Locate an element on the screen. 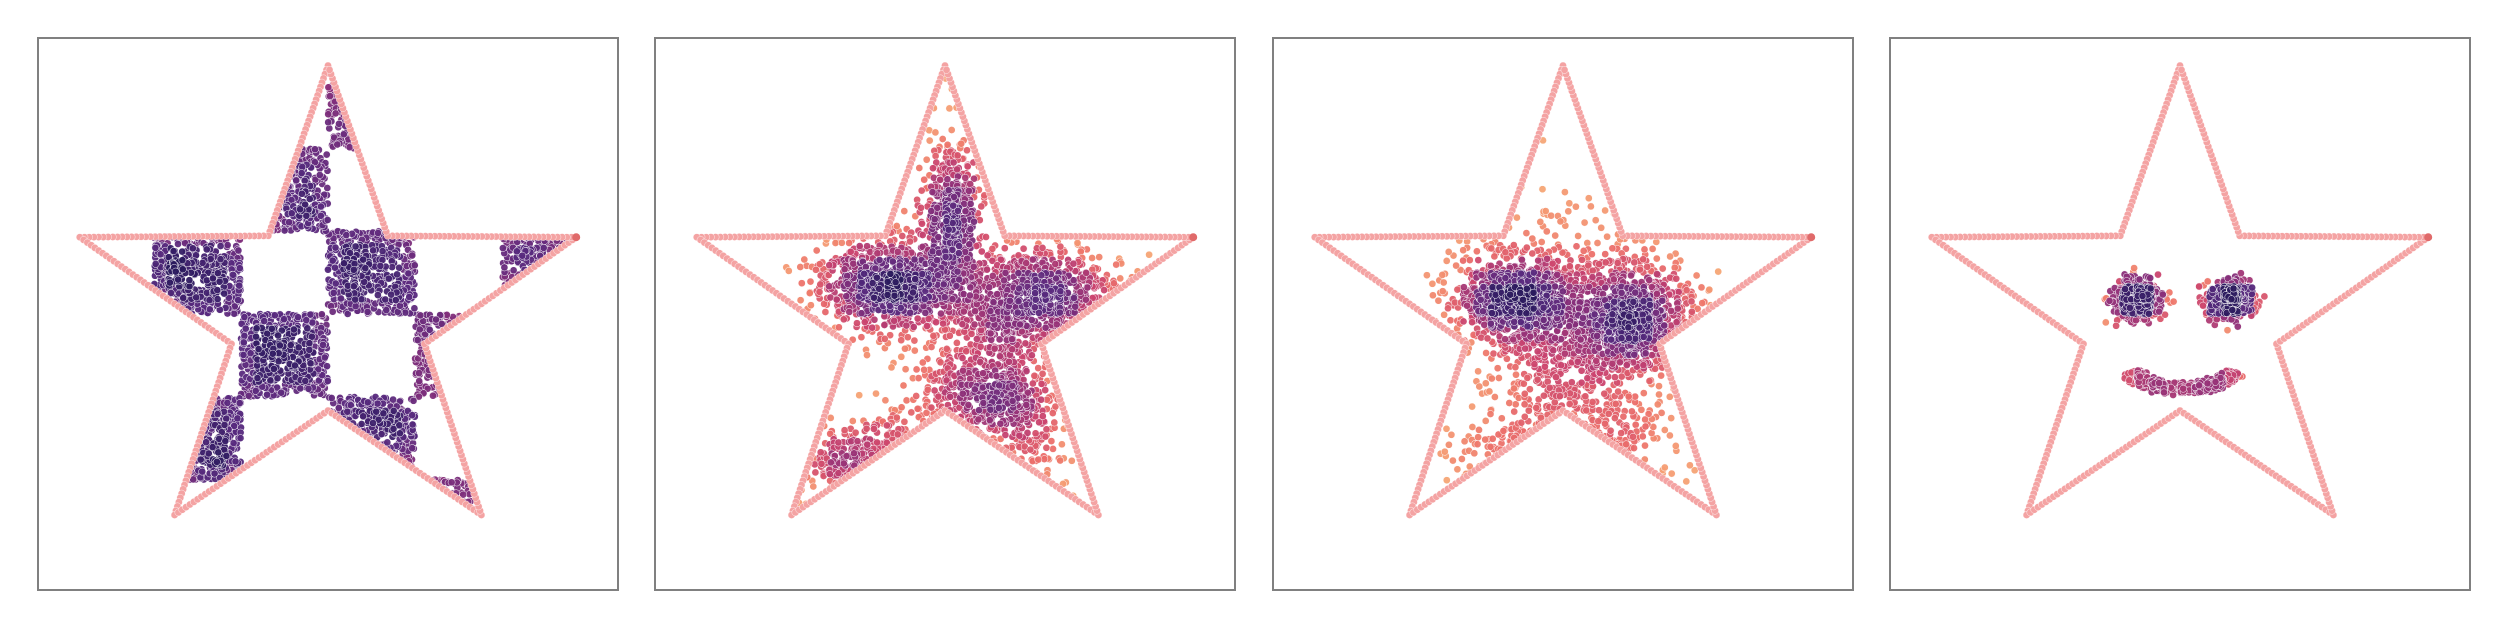 The height and width of the screenshot is (625, 2500). scatter-points is located at coordinates (363, 289).